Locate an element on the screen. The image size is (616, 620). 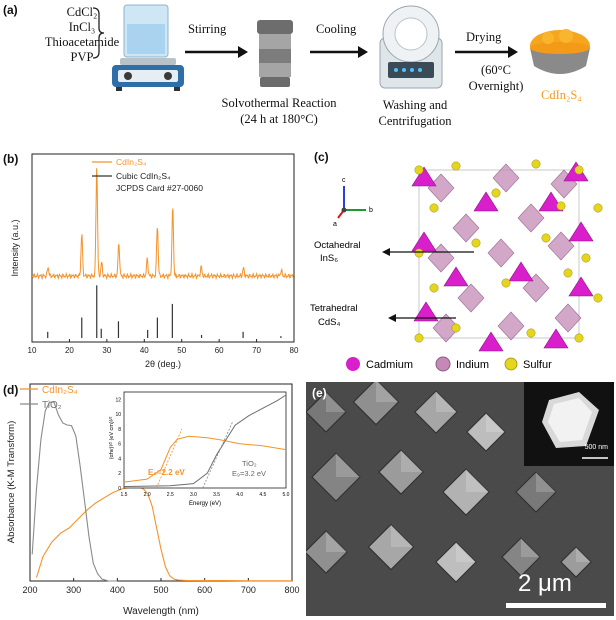
reagent-brace is located at coordinates (98, 33).